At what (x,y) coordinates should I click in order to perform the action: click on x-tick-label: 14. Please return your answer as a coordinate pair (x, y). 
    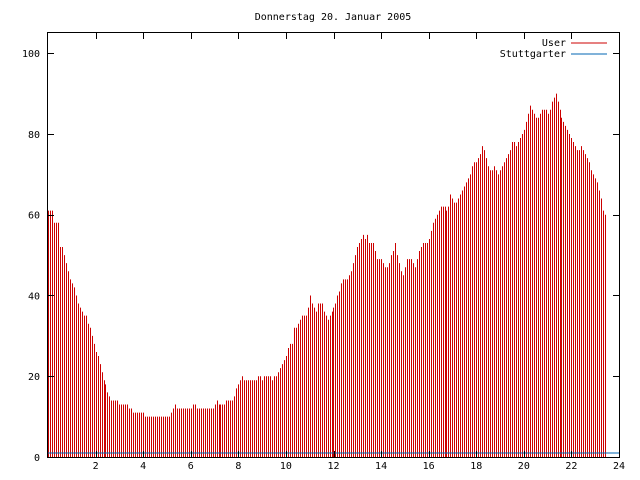
    Looking at the image, I should click on (381, 466).